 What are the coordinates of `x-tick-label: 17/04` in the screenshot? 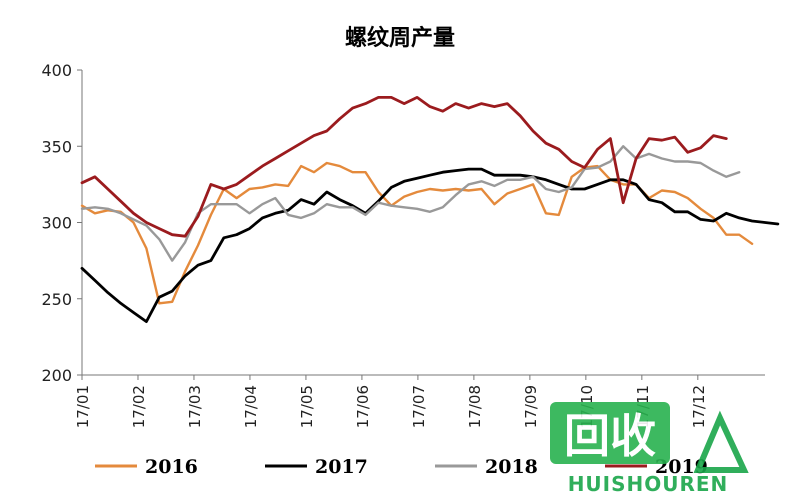 It's located at (251, 406).